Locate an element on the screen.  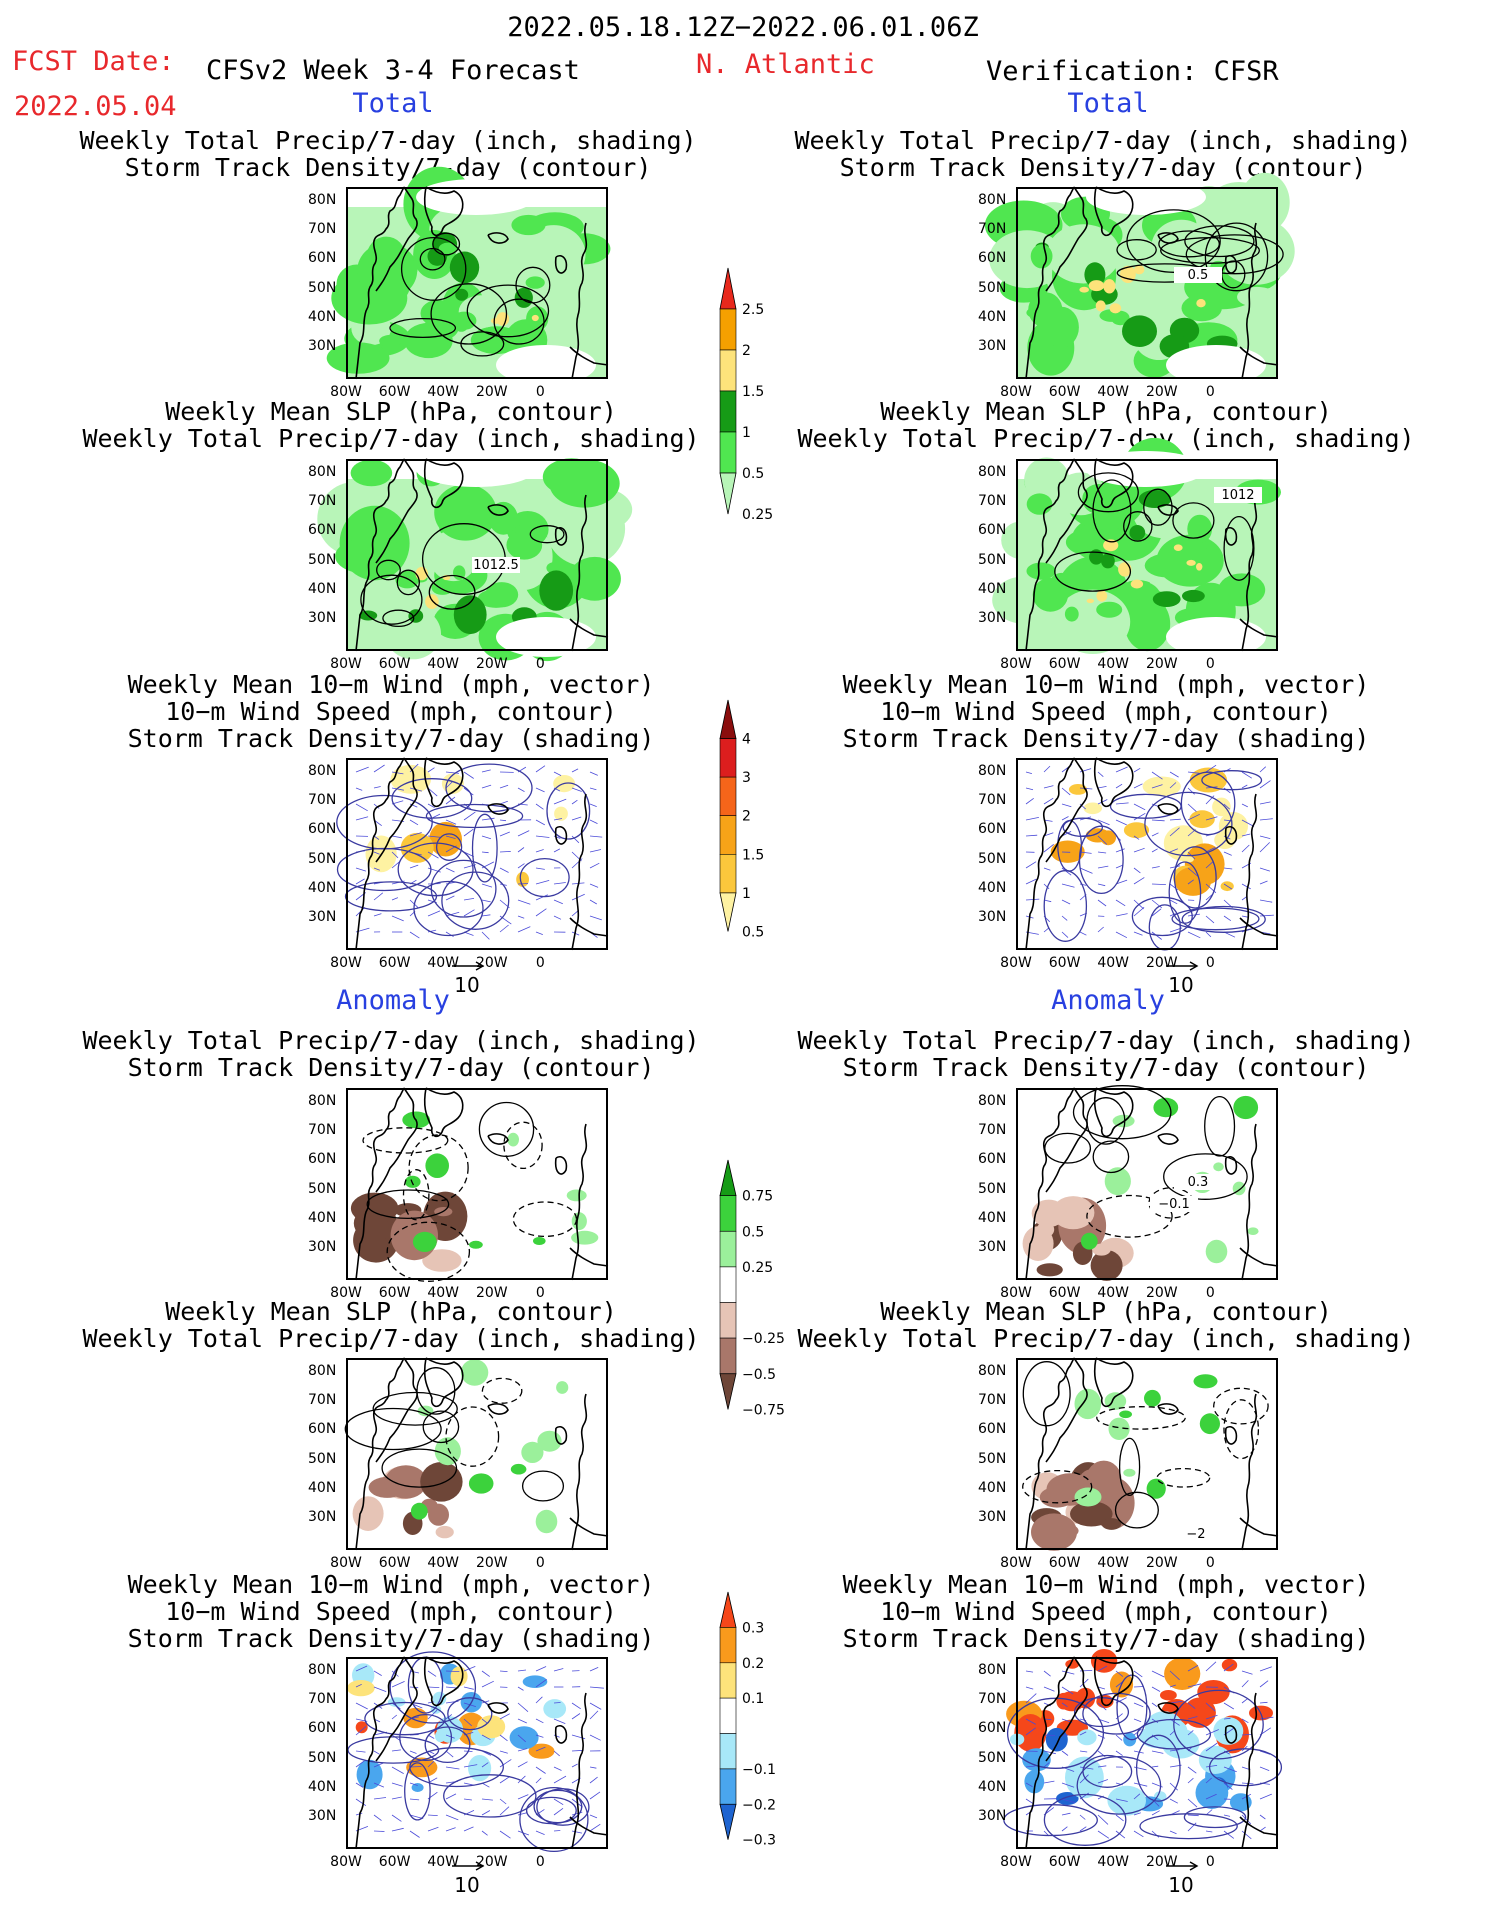
lon-tick-label: 80W is located at coordinates (1016, 664).